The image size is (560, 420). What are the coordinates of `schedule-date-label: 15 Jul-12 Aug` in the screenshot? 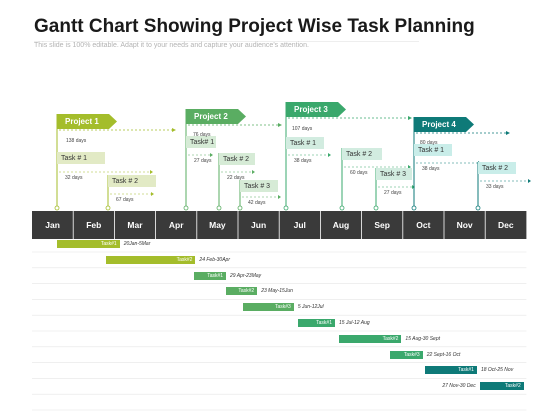 It's located at (354, 323).